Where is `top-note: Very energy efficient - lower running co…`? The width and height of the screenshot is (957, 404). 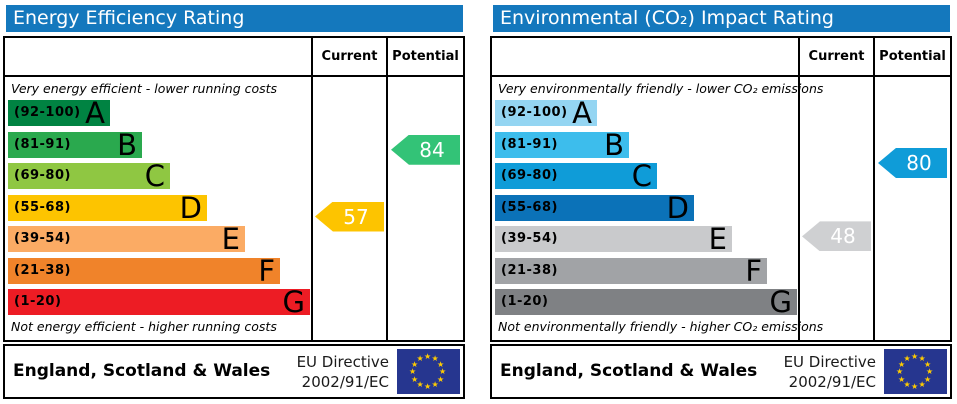
top-note: Very energy efficient - lower running co… is located at coordinates (144, 88).